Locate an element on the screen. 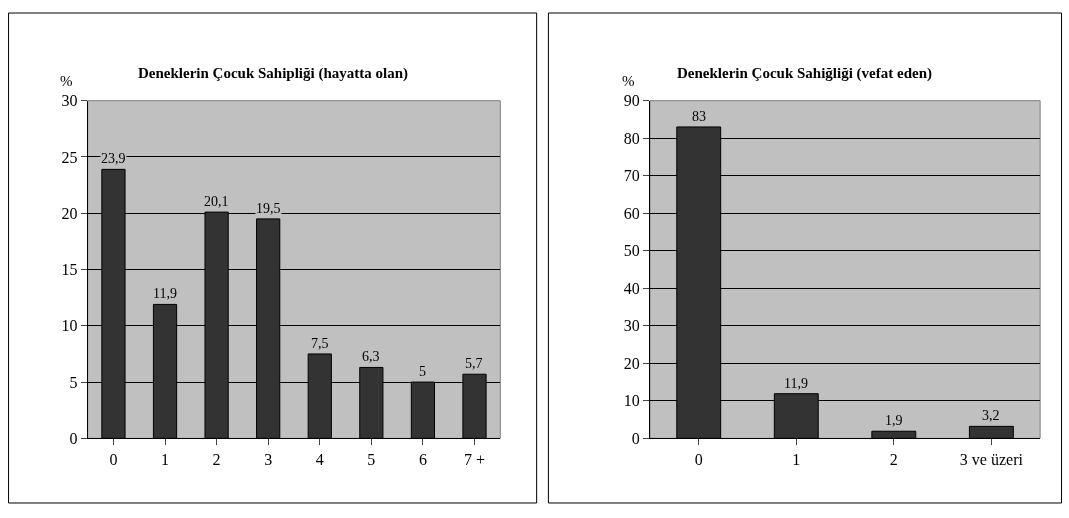 The image size is (1069, 518). data-label: 5 is located at coordinates (422, 371).